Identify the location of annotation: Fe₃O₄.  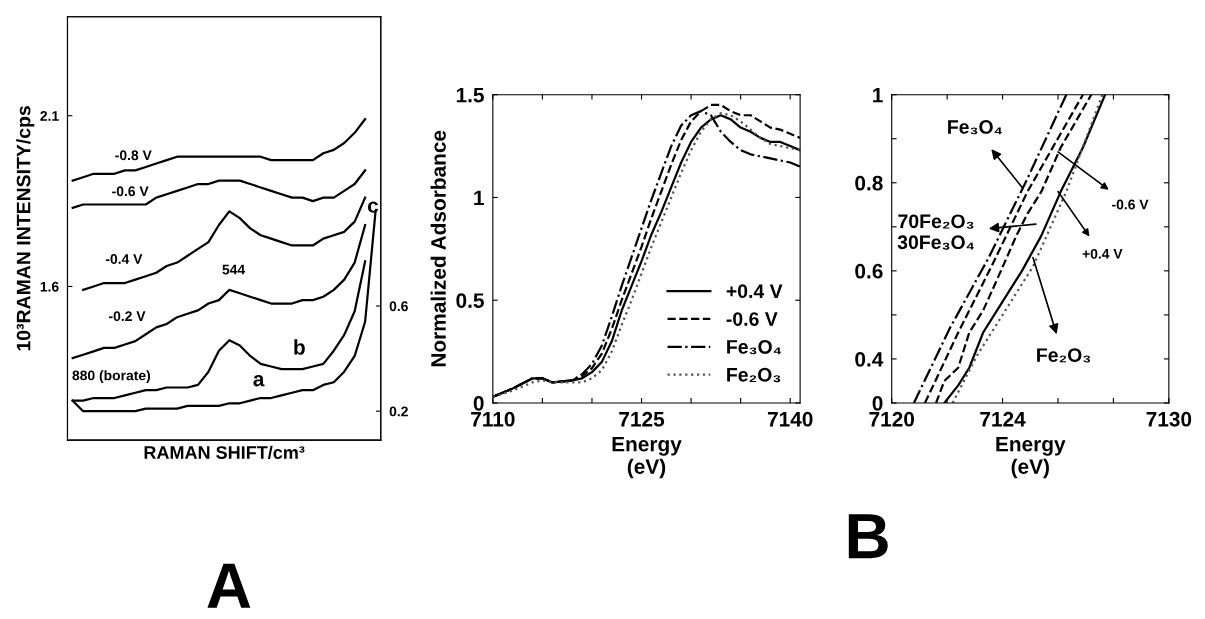
(975, 127).